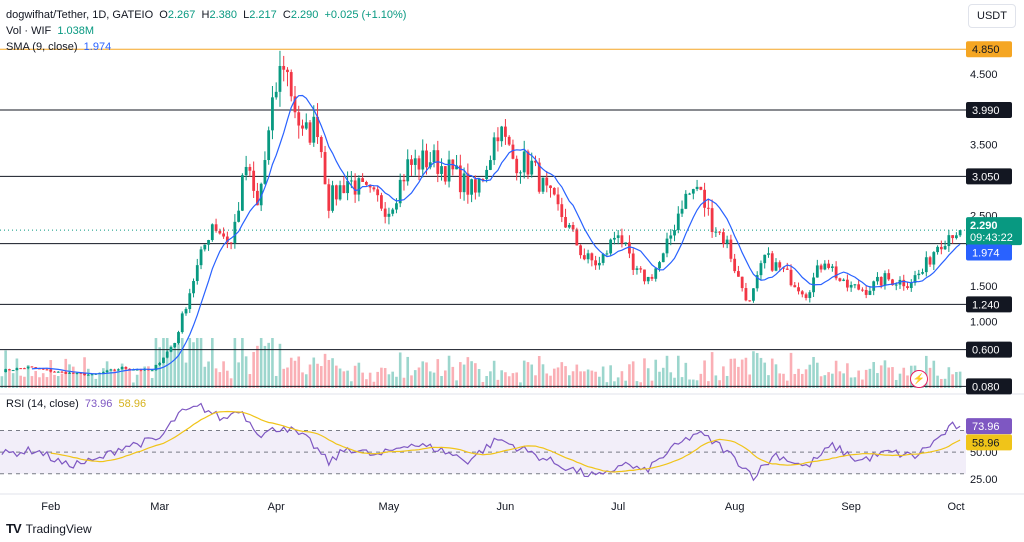 The height and width of the screenshot is (542, 1024). What do you see at coordinates (98, 404) in the screenshot?
I see `rsi-legend-value: 73.96` at bounding box center [98, 404].